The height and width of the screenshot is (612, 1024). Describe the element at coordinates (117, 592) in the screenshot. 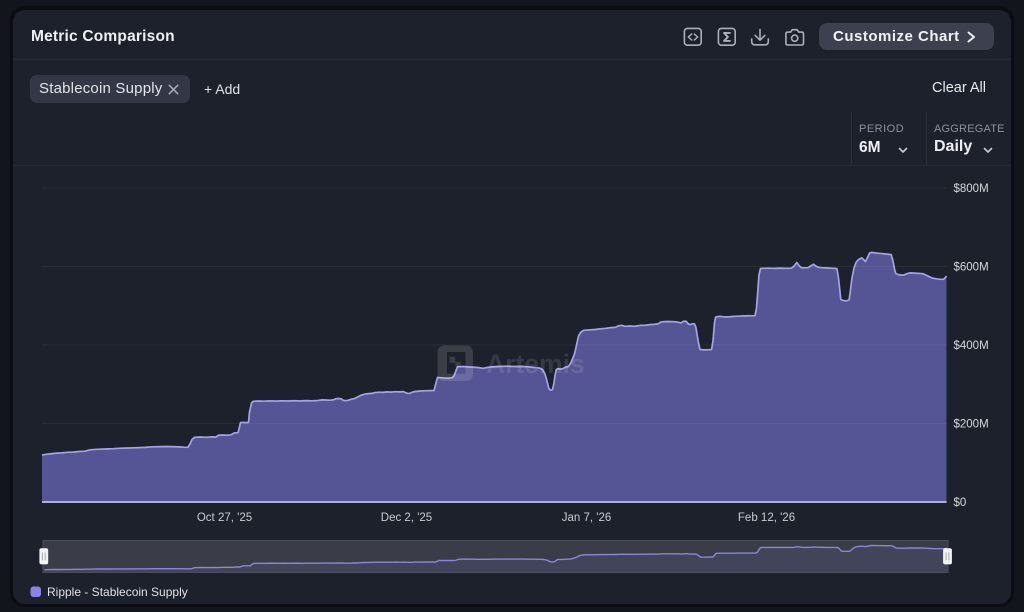

I see `svg-text: Ripple - Stablecoin Supply` at that location.